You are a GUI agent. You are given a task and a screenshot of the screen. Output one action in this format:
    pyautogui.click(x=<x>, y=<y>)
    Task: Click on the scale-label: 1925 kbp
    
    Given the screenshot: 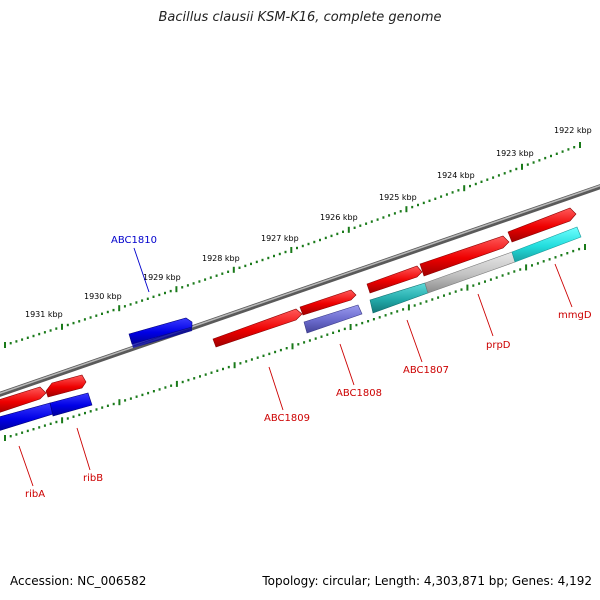 What is the action you would take?
    pyautogui.click(x=398, y=197)
    